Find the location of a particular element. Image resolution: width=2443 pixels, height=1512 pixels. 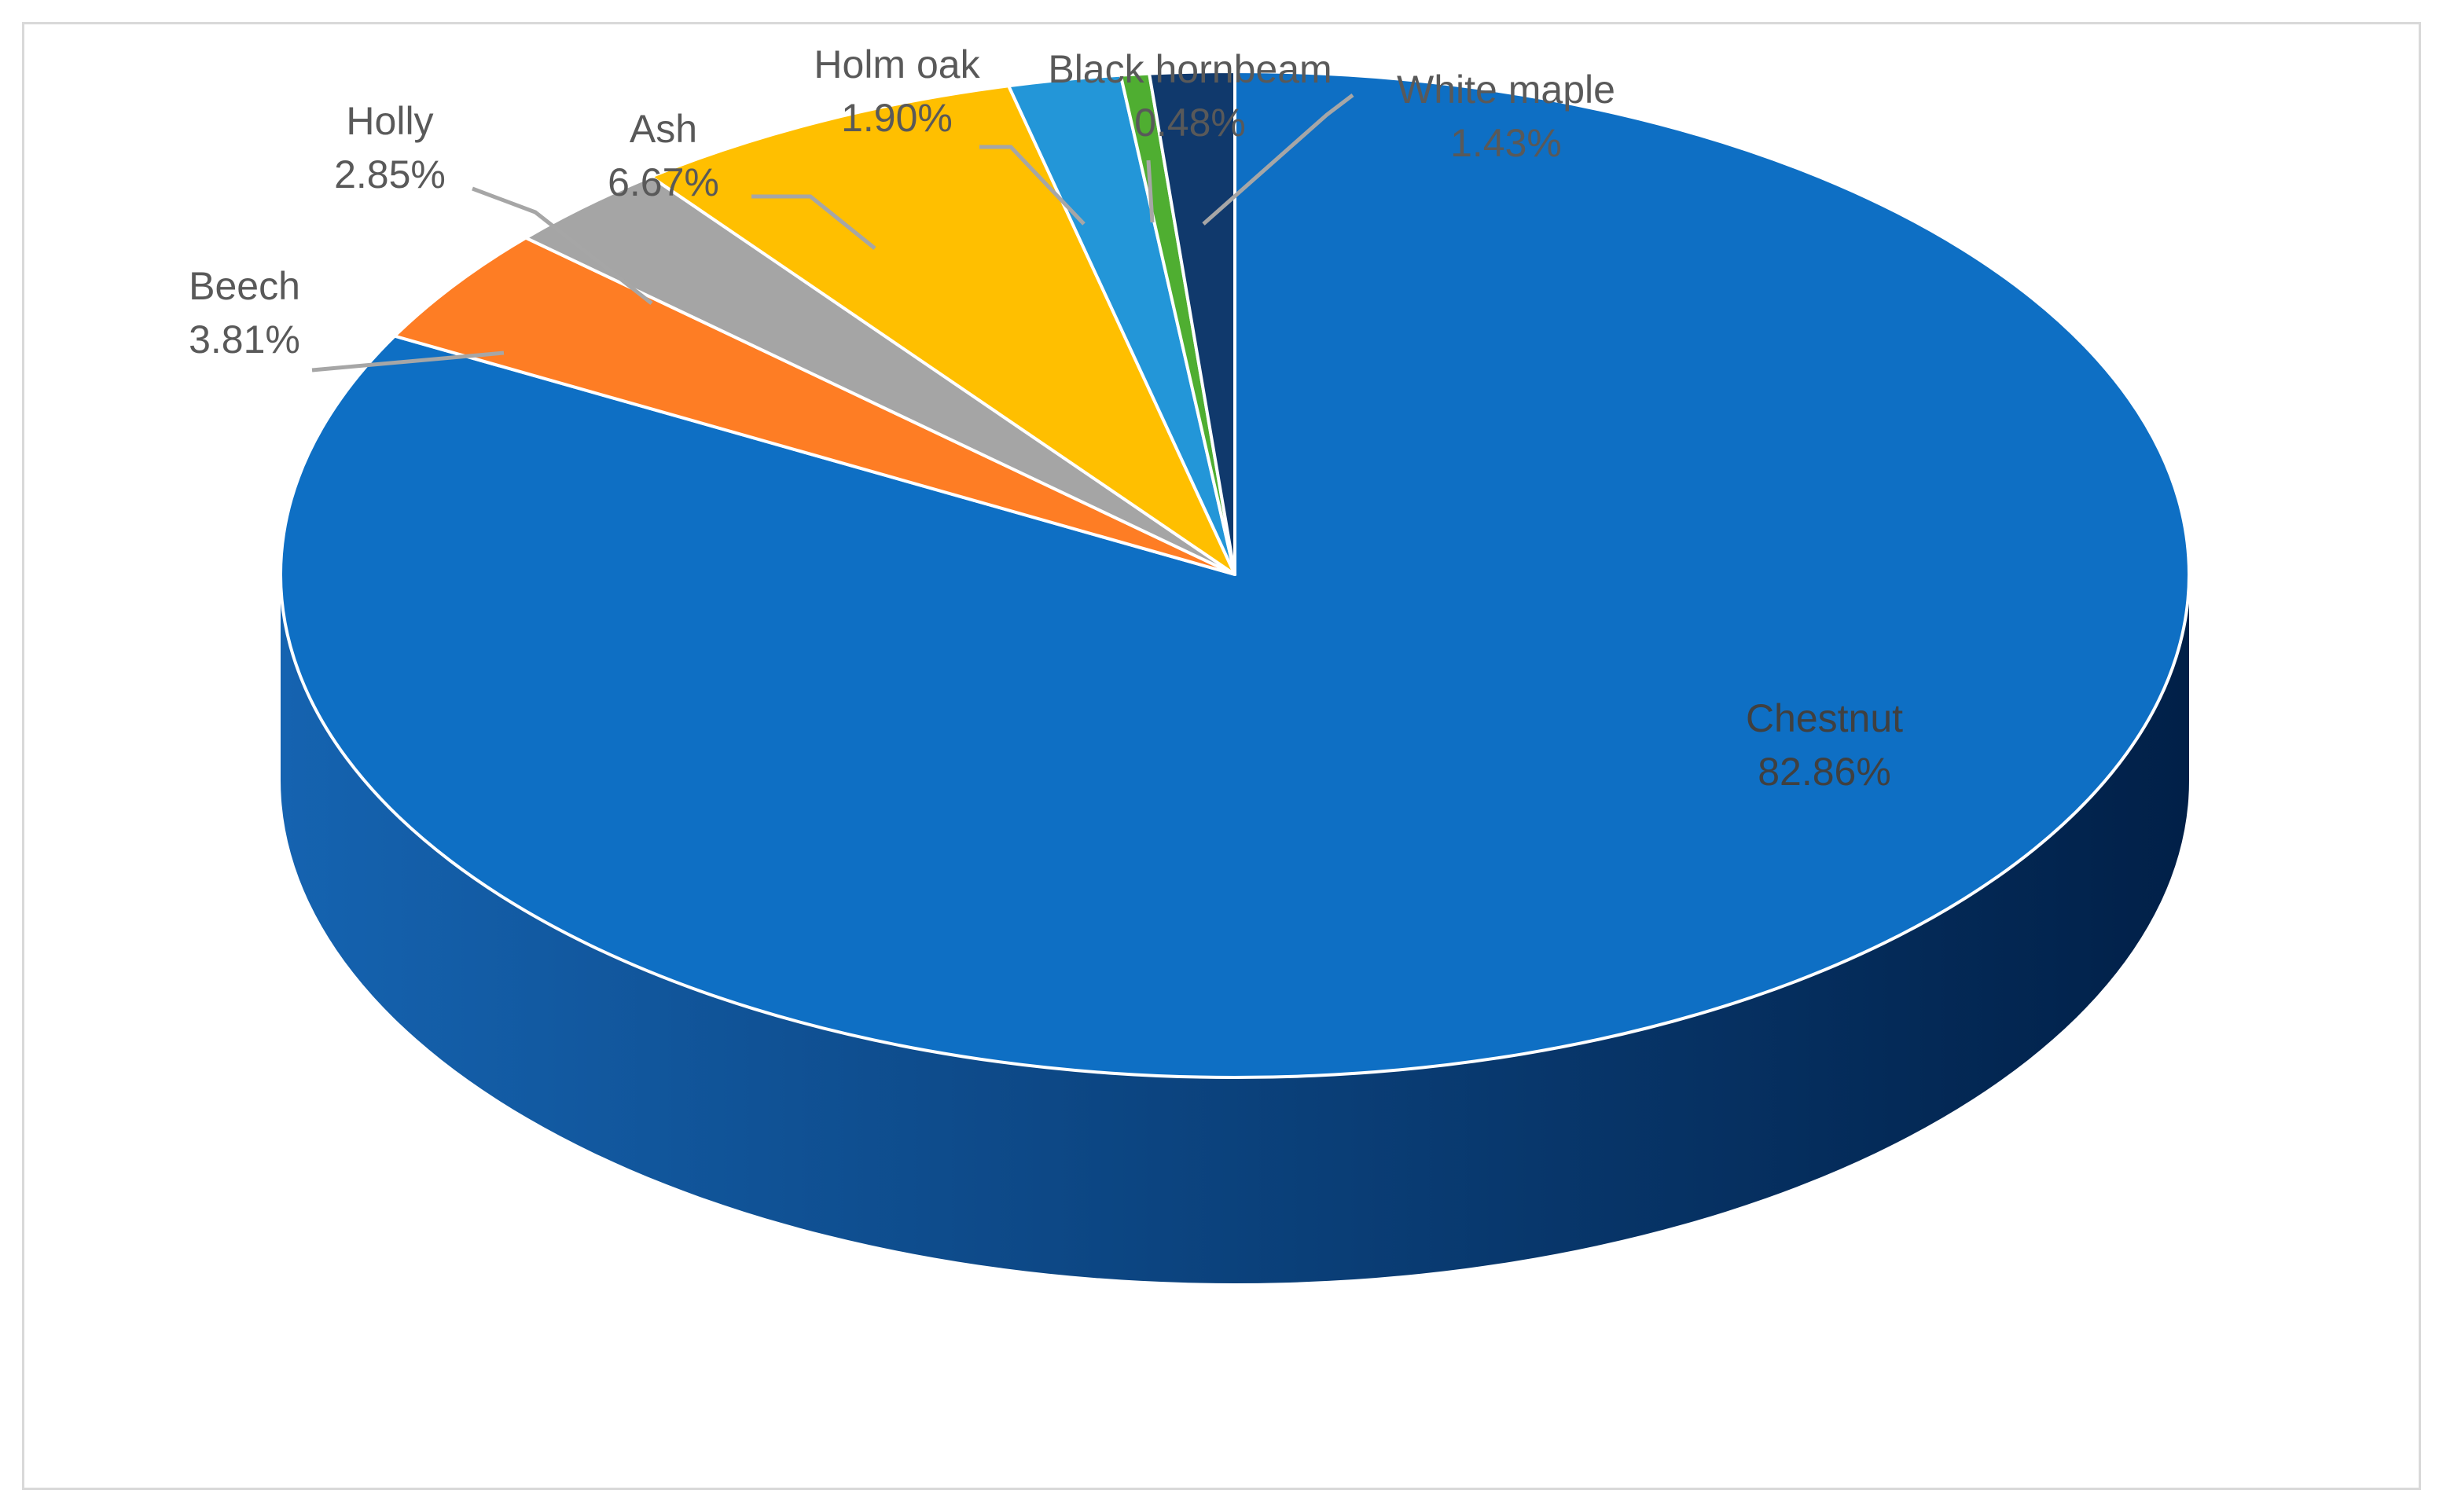

slice-value-chestnut: 82.86% is located at coordinates (1824, 772).